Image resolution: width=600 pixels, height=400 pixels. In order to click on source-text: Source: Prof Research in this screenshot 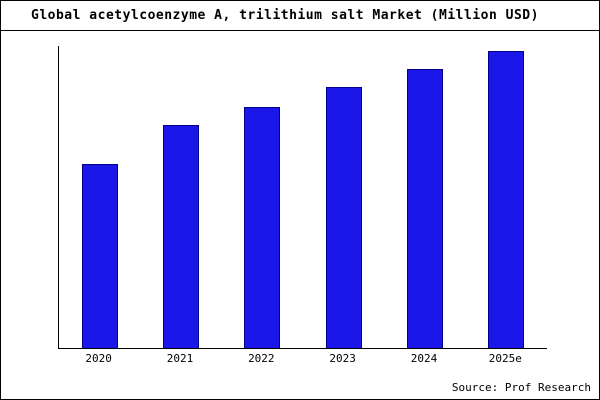, I will do `click(521, 387)`.